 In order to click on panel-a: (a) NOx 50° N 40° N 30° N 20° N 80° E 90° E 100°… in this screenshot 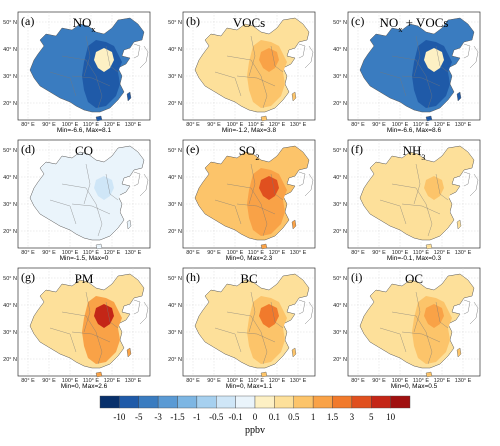, I will do `click(77, 72)`.